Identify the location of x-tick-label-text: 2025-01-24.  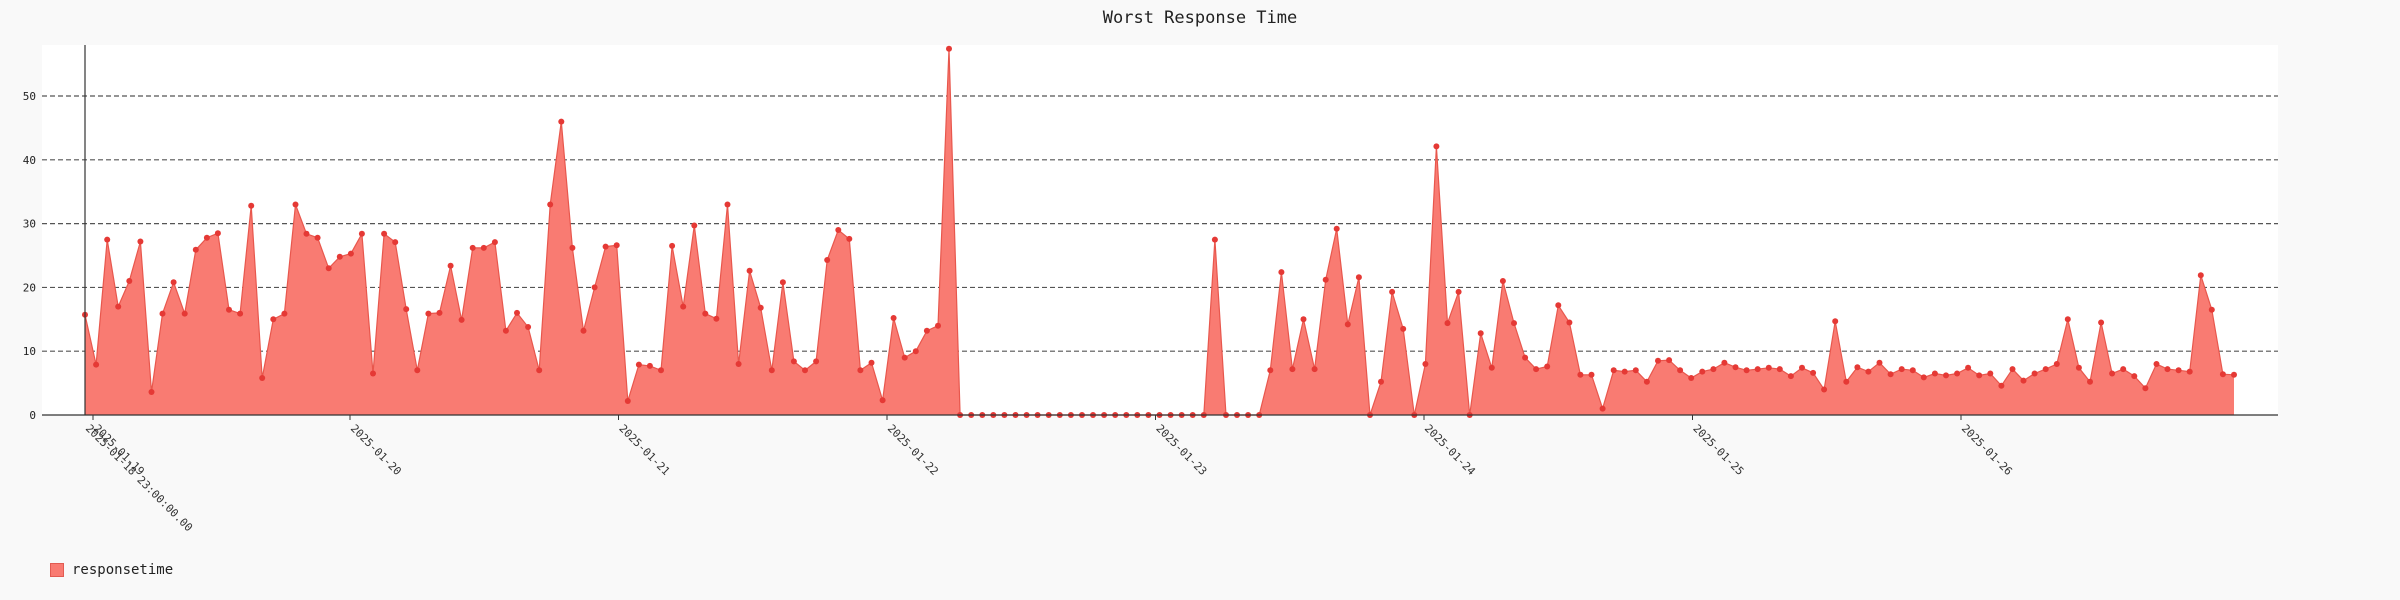
(1450, 450).